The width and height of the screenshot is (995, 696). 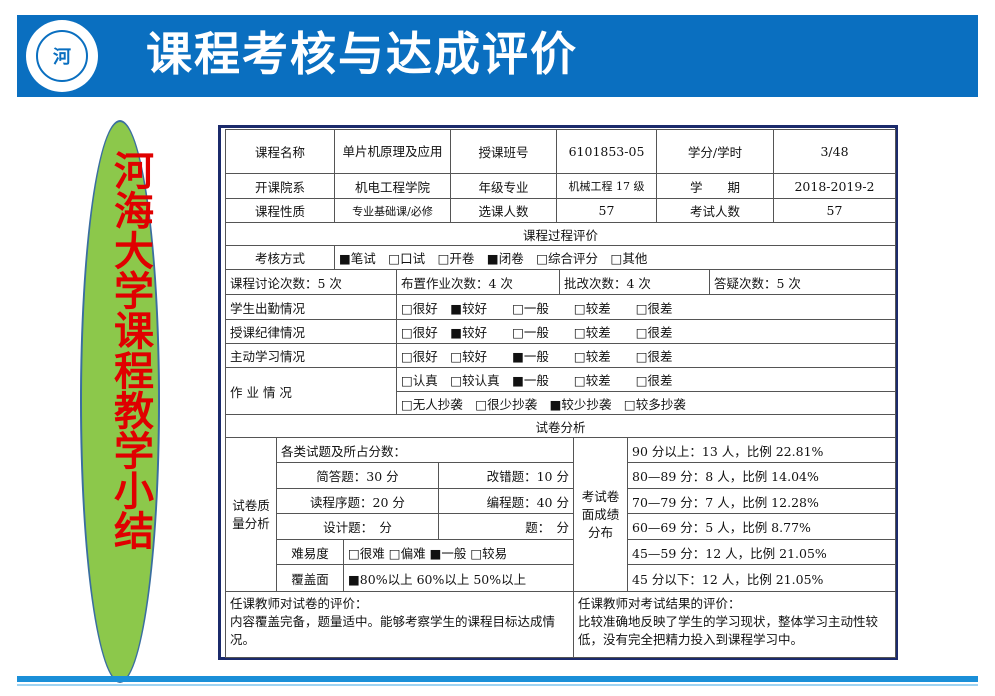 I want to click on question-type: 简答题：30 分, so click(x=357, y=475).